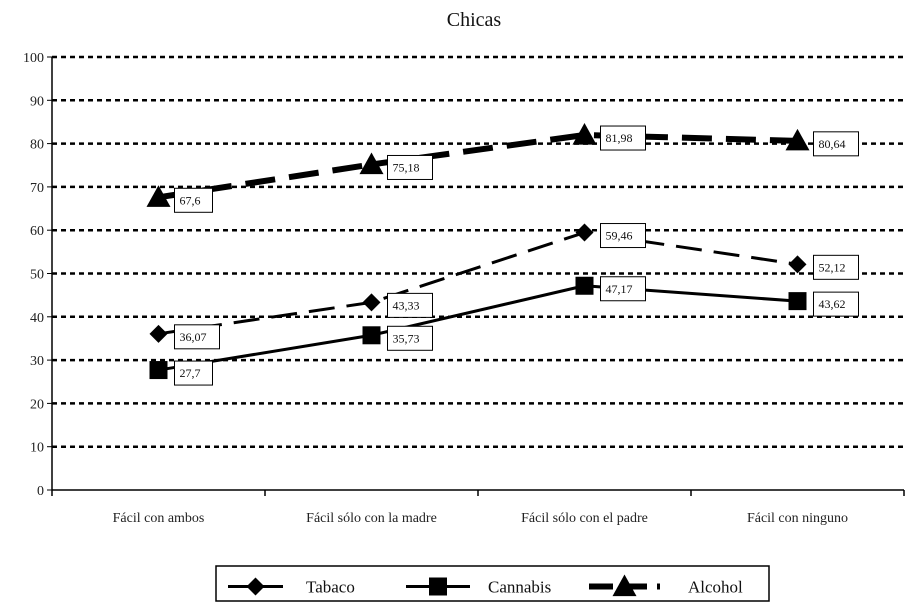 The image size is (916, 603). What do you see at coordinates (37, 318) in the screenshot?
I see `y-tick-label: 40` at bounding box center [37, 318].